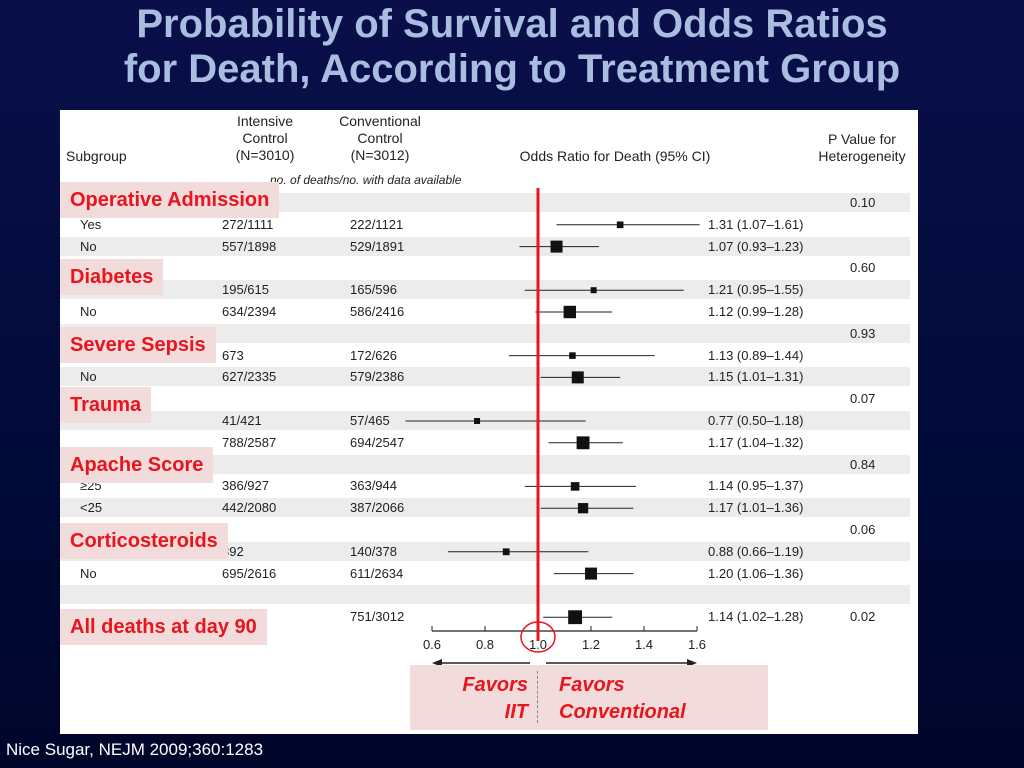 The height and width of the screenshot is (768, 1024). Describe the element at coordinates (233, 355) in the screenshot. I see `row-intensive: 673` at that location.